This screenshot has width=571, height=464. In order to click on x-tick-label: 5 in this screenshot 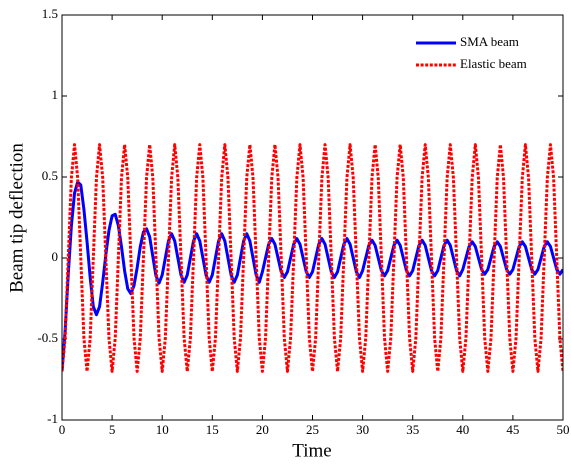, I will do `click(112, 429)`.